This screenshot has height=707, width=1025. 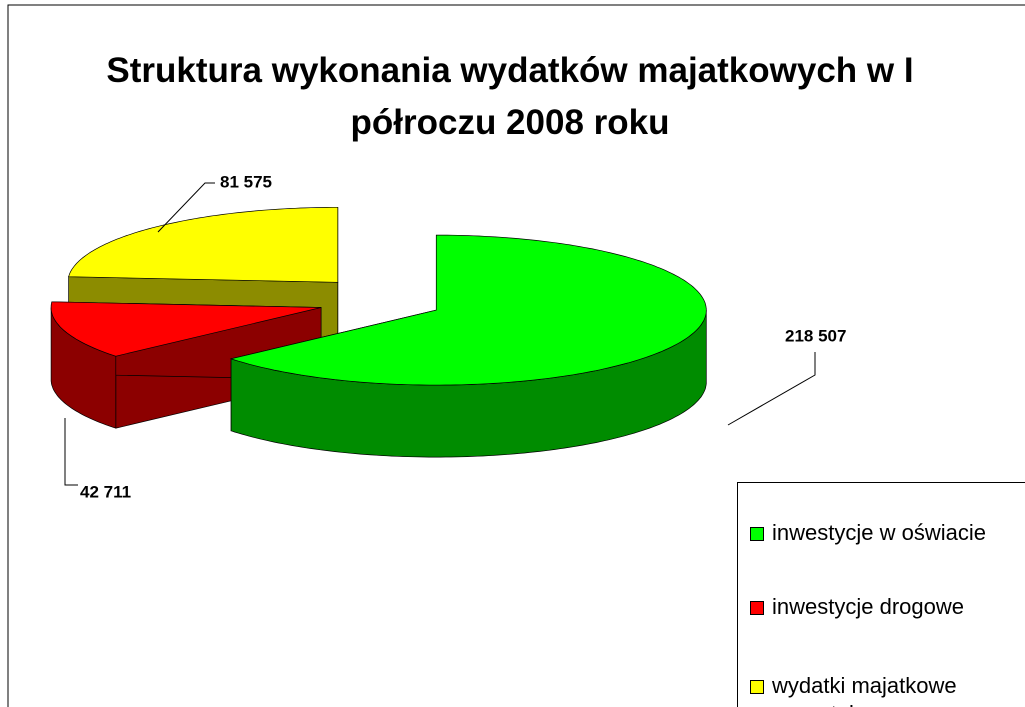 I want to click on legend-item: wydatki majatkowe pozostałe, so click(x=887, y=689).